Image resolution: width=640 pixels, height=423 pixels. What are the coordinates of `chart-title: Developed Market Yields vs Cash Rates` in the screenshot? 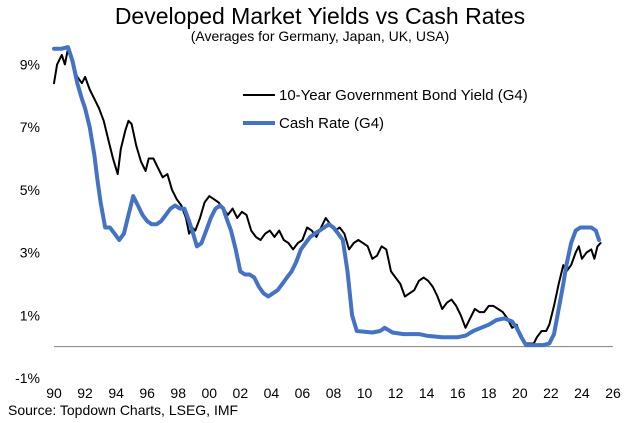 It's located at (320, 16).